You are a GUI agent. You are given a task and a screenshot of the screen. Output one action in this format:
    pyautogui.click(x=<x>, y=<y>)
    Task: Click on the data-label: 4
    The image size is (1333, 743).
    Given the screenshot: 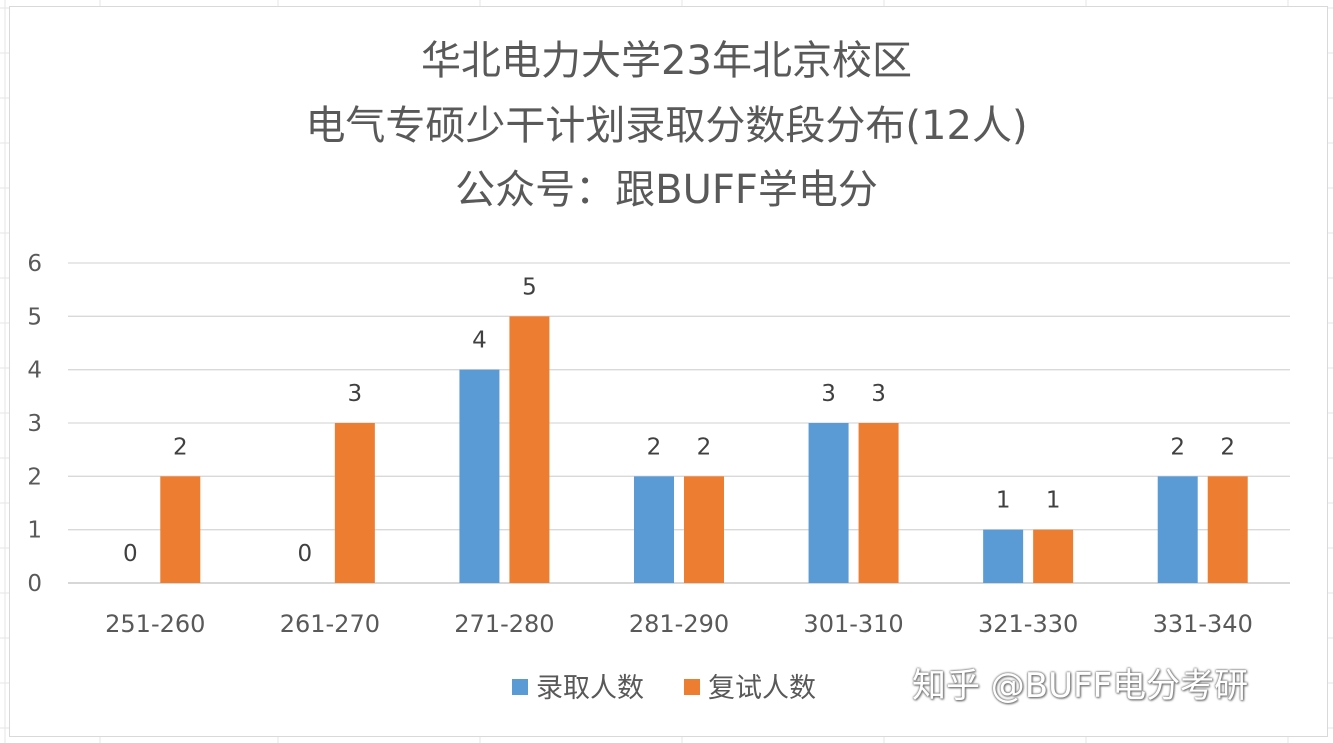 What is the action you would take?
    pyautogui.click(x=479, y=341)
    